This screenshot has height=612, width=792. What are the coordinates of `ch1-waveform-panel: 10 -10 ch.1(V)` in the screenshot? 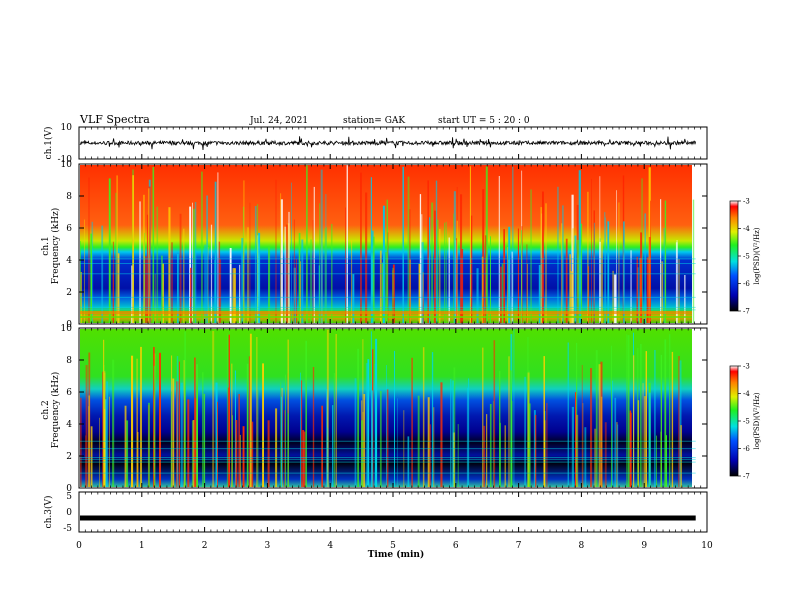 It's located at (375, 144).